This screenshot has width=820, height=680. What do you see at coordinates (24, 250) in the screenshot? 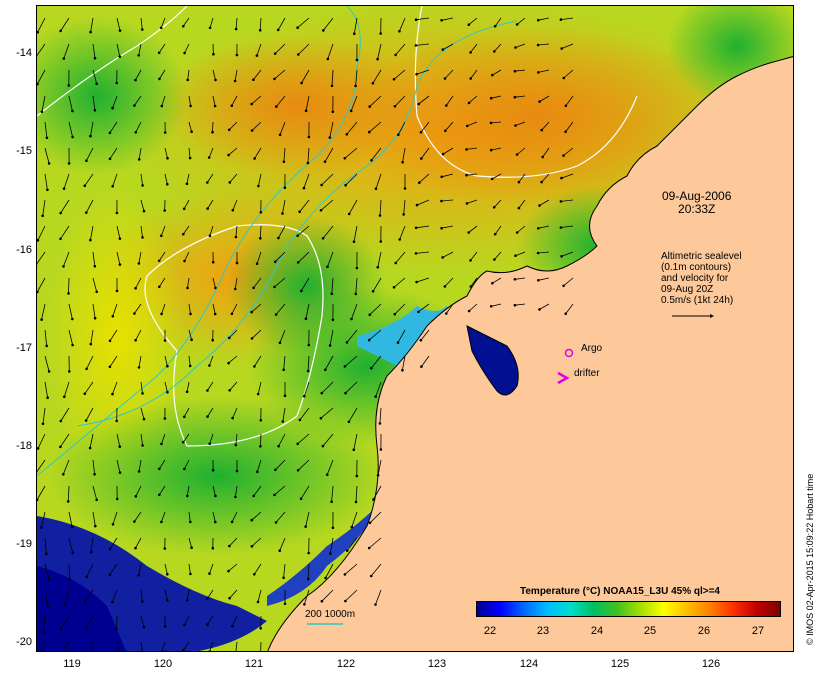
I see `ytick-label: -16` at bounding box center [24, 250].